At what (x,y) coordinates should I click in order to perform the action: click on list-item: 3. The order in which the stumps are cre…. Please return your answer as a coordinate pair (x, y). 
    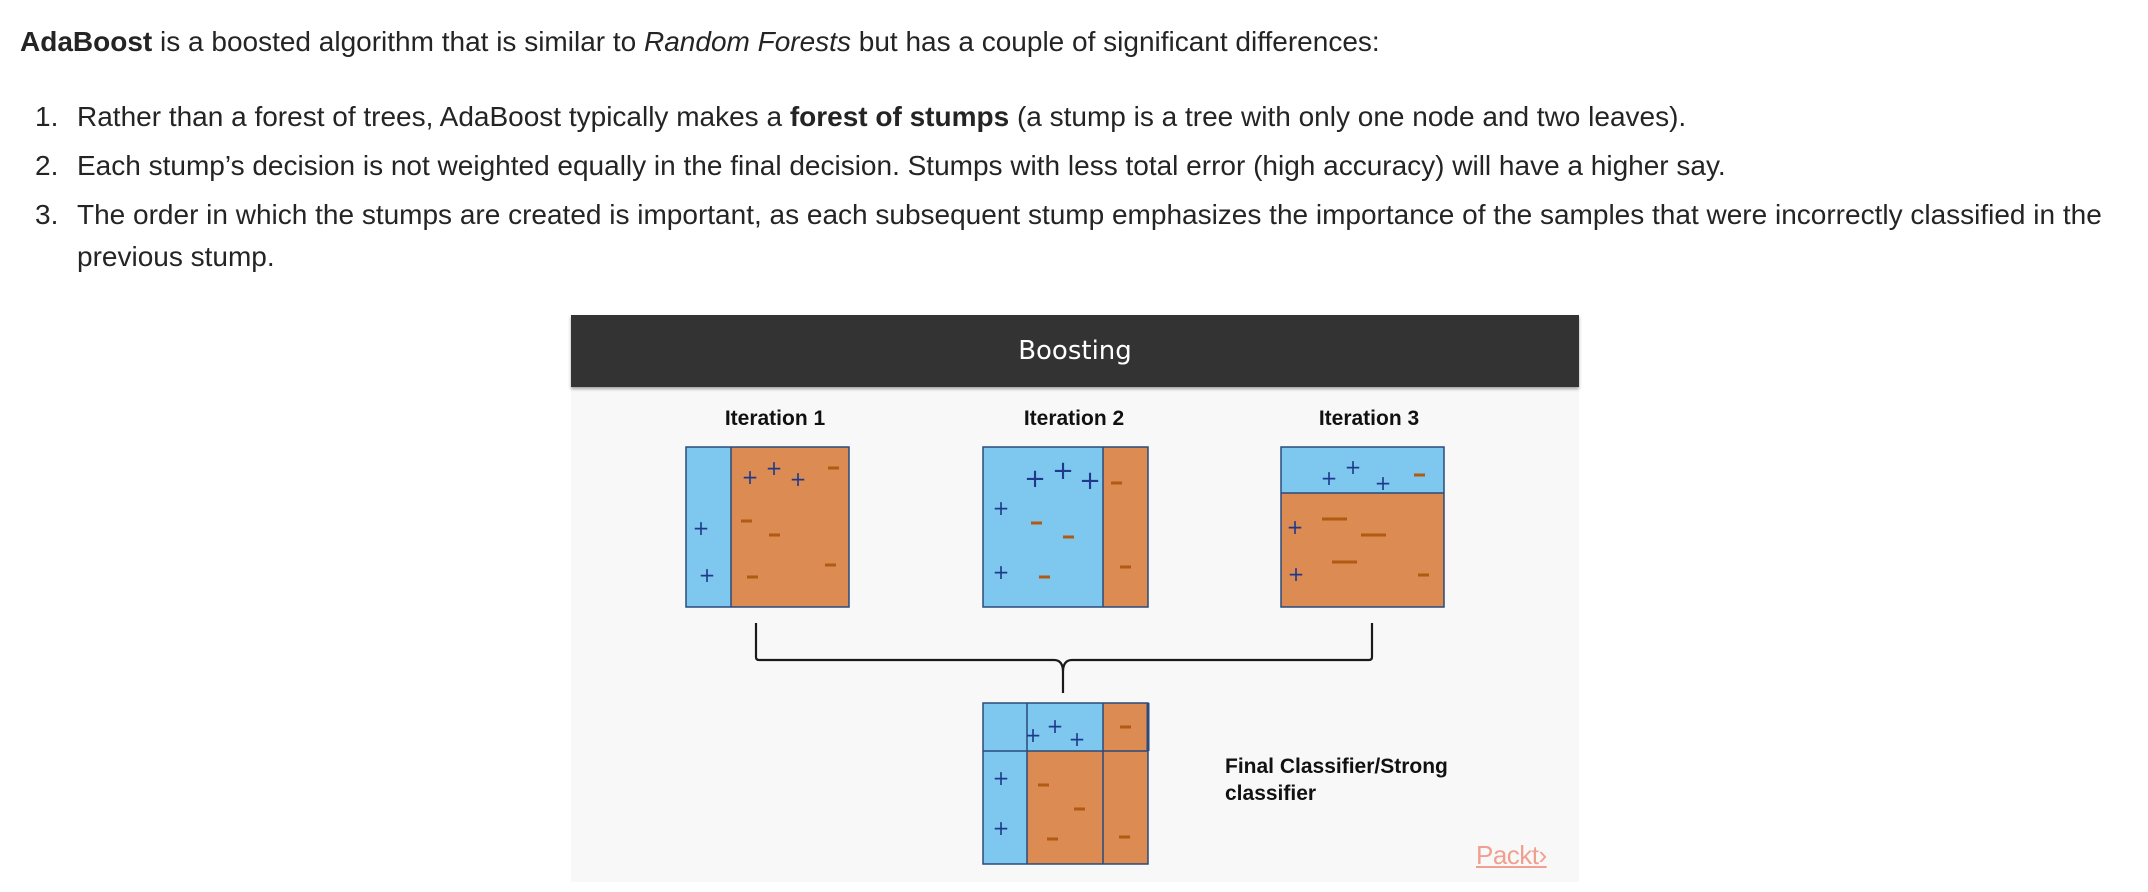
    Looking at the image, I should click on (1070, 236).